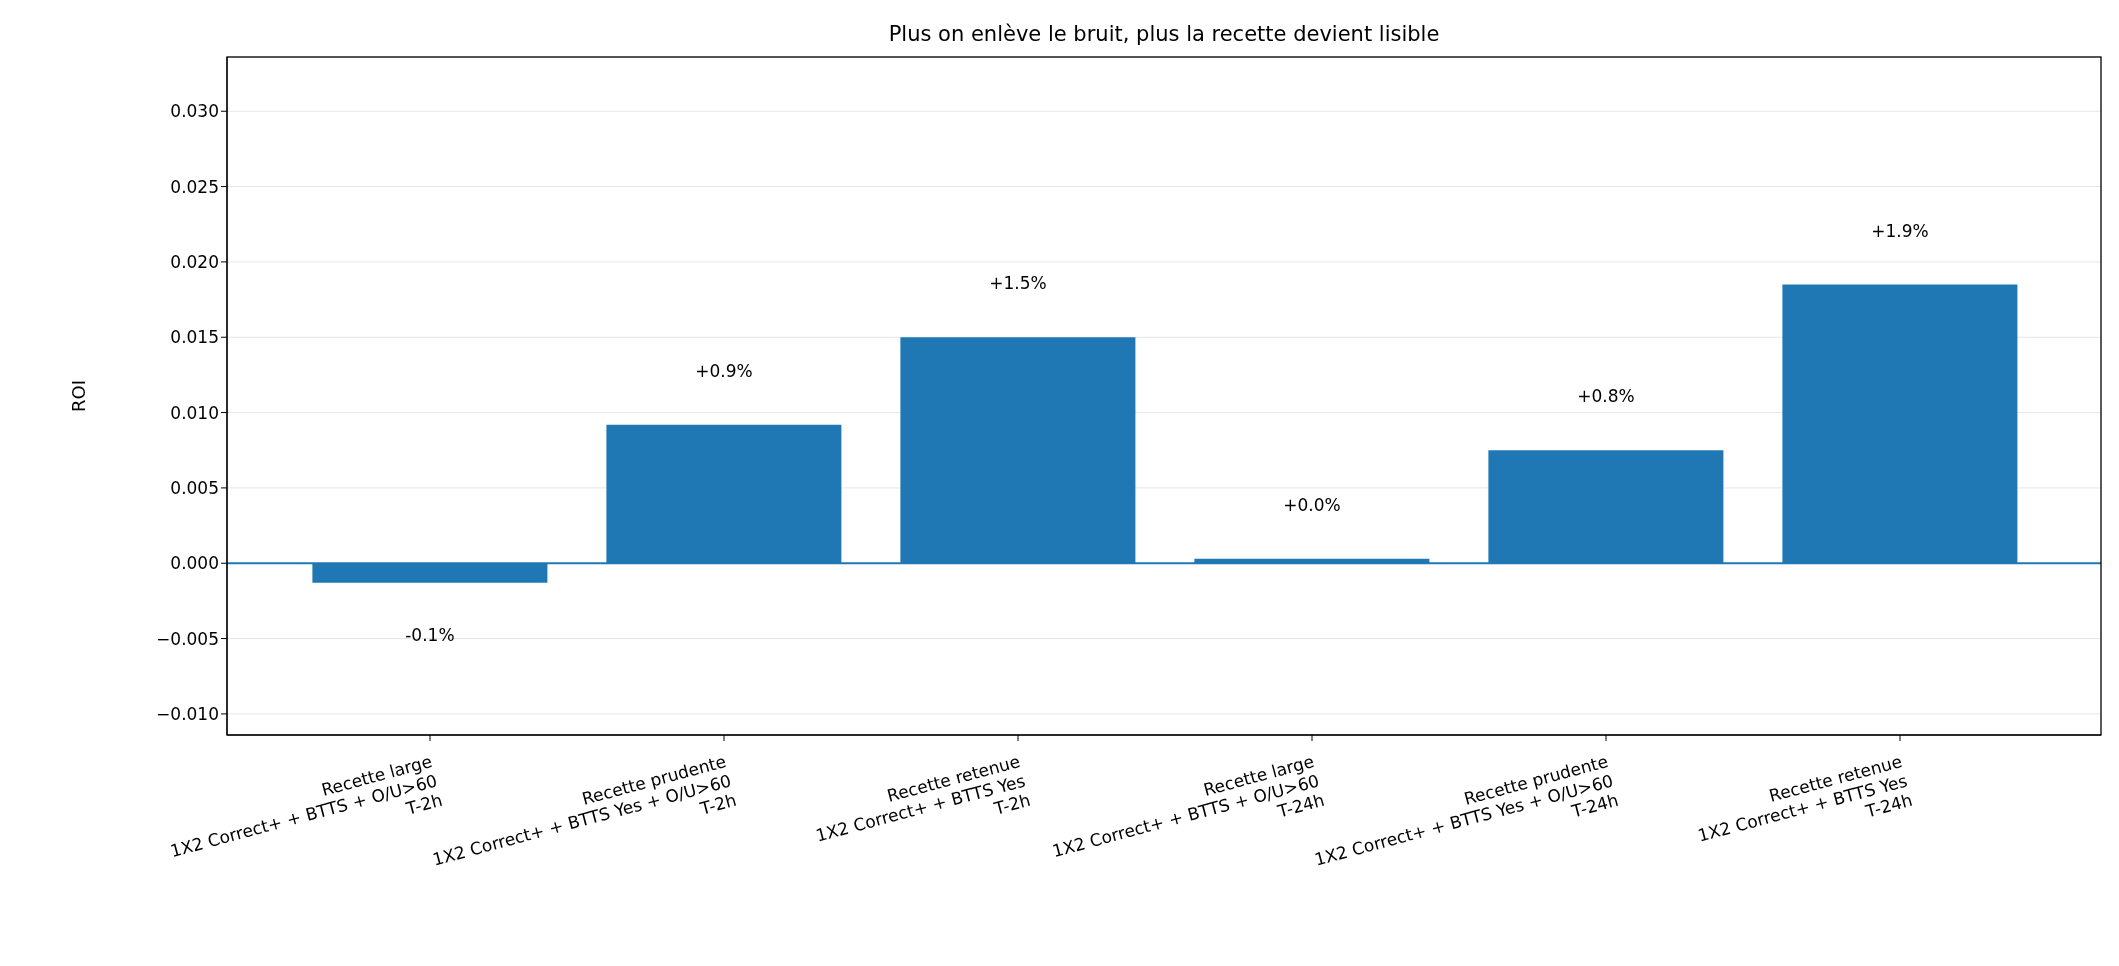 The image size is (2119, 966). What do you see at coordinates (430, 635) in the screenshot?
I see `data-label: -0.1%` at bounding box center [430, 635].